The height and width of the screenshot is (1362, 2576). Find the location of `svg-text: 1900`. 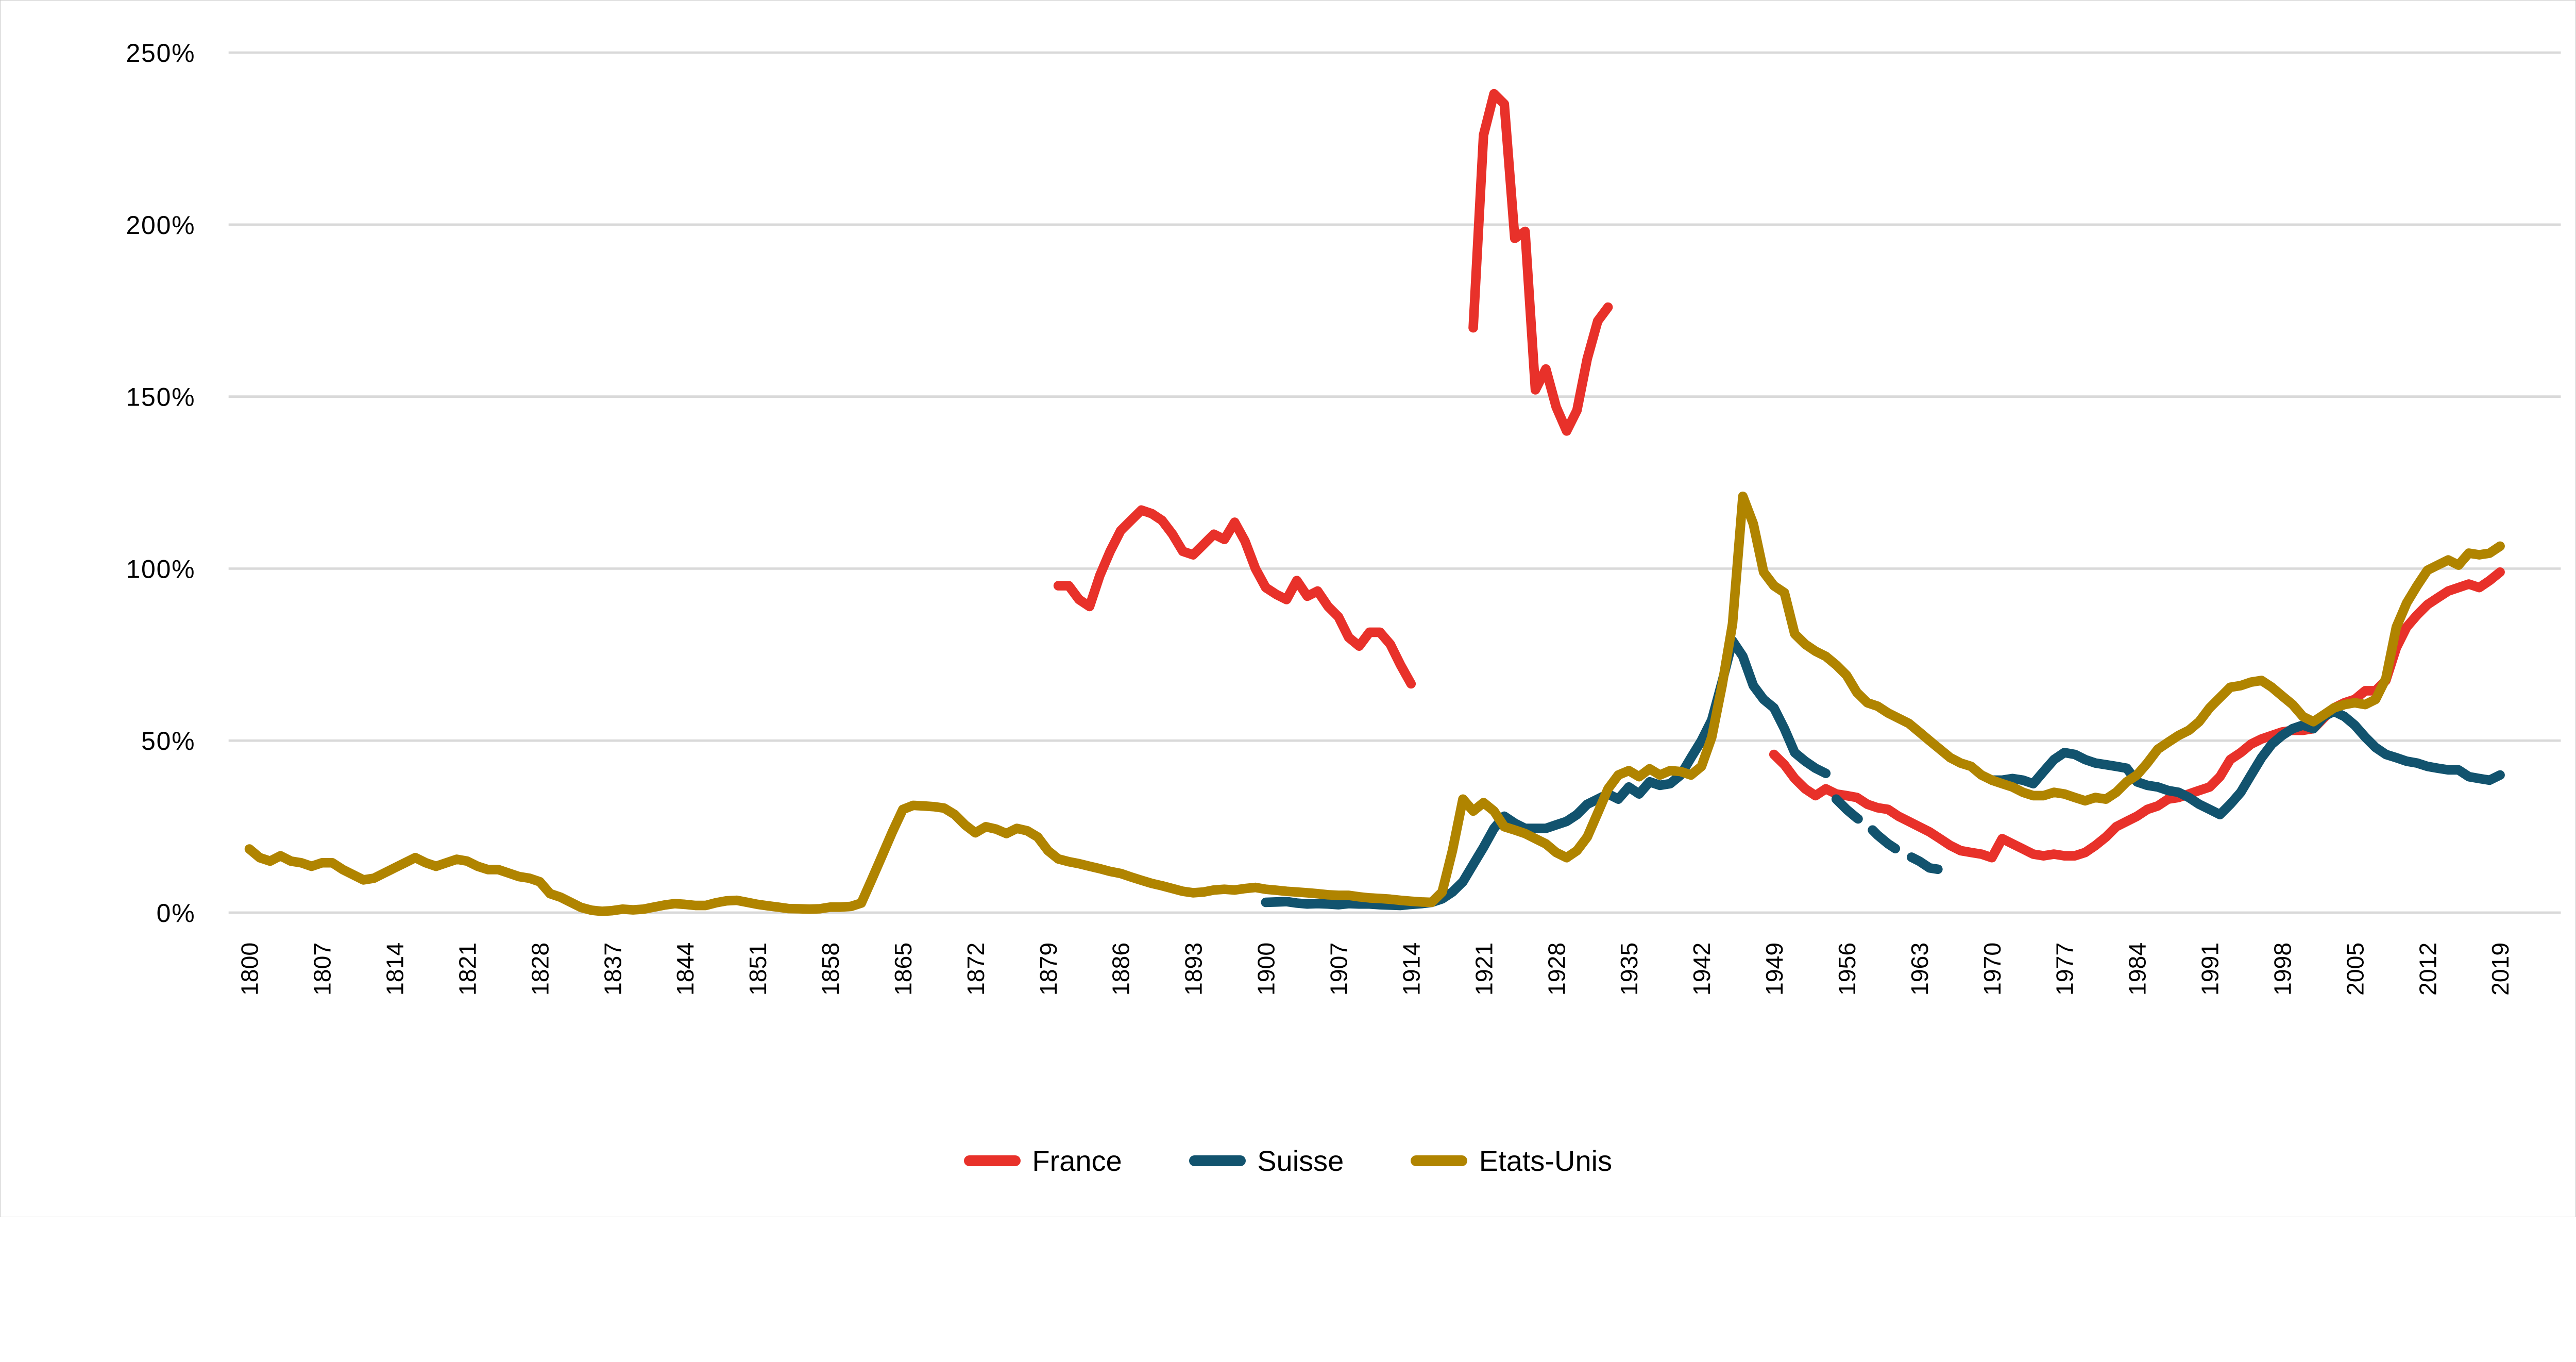

svg-text: 1900 is located at coordinates (1266, 970).